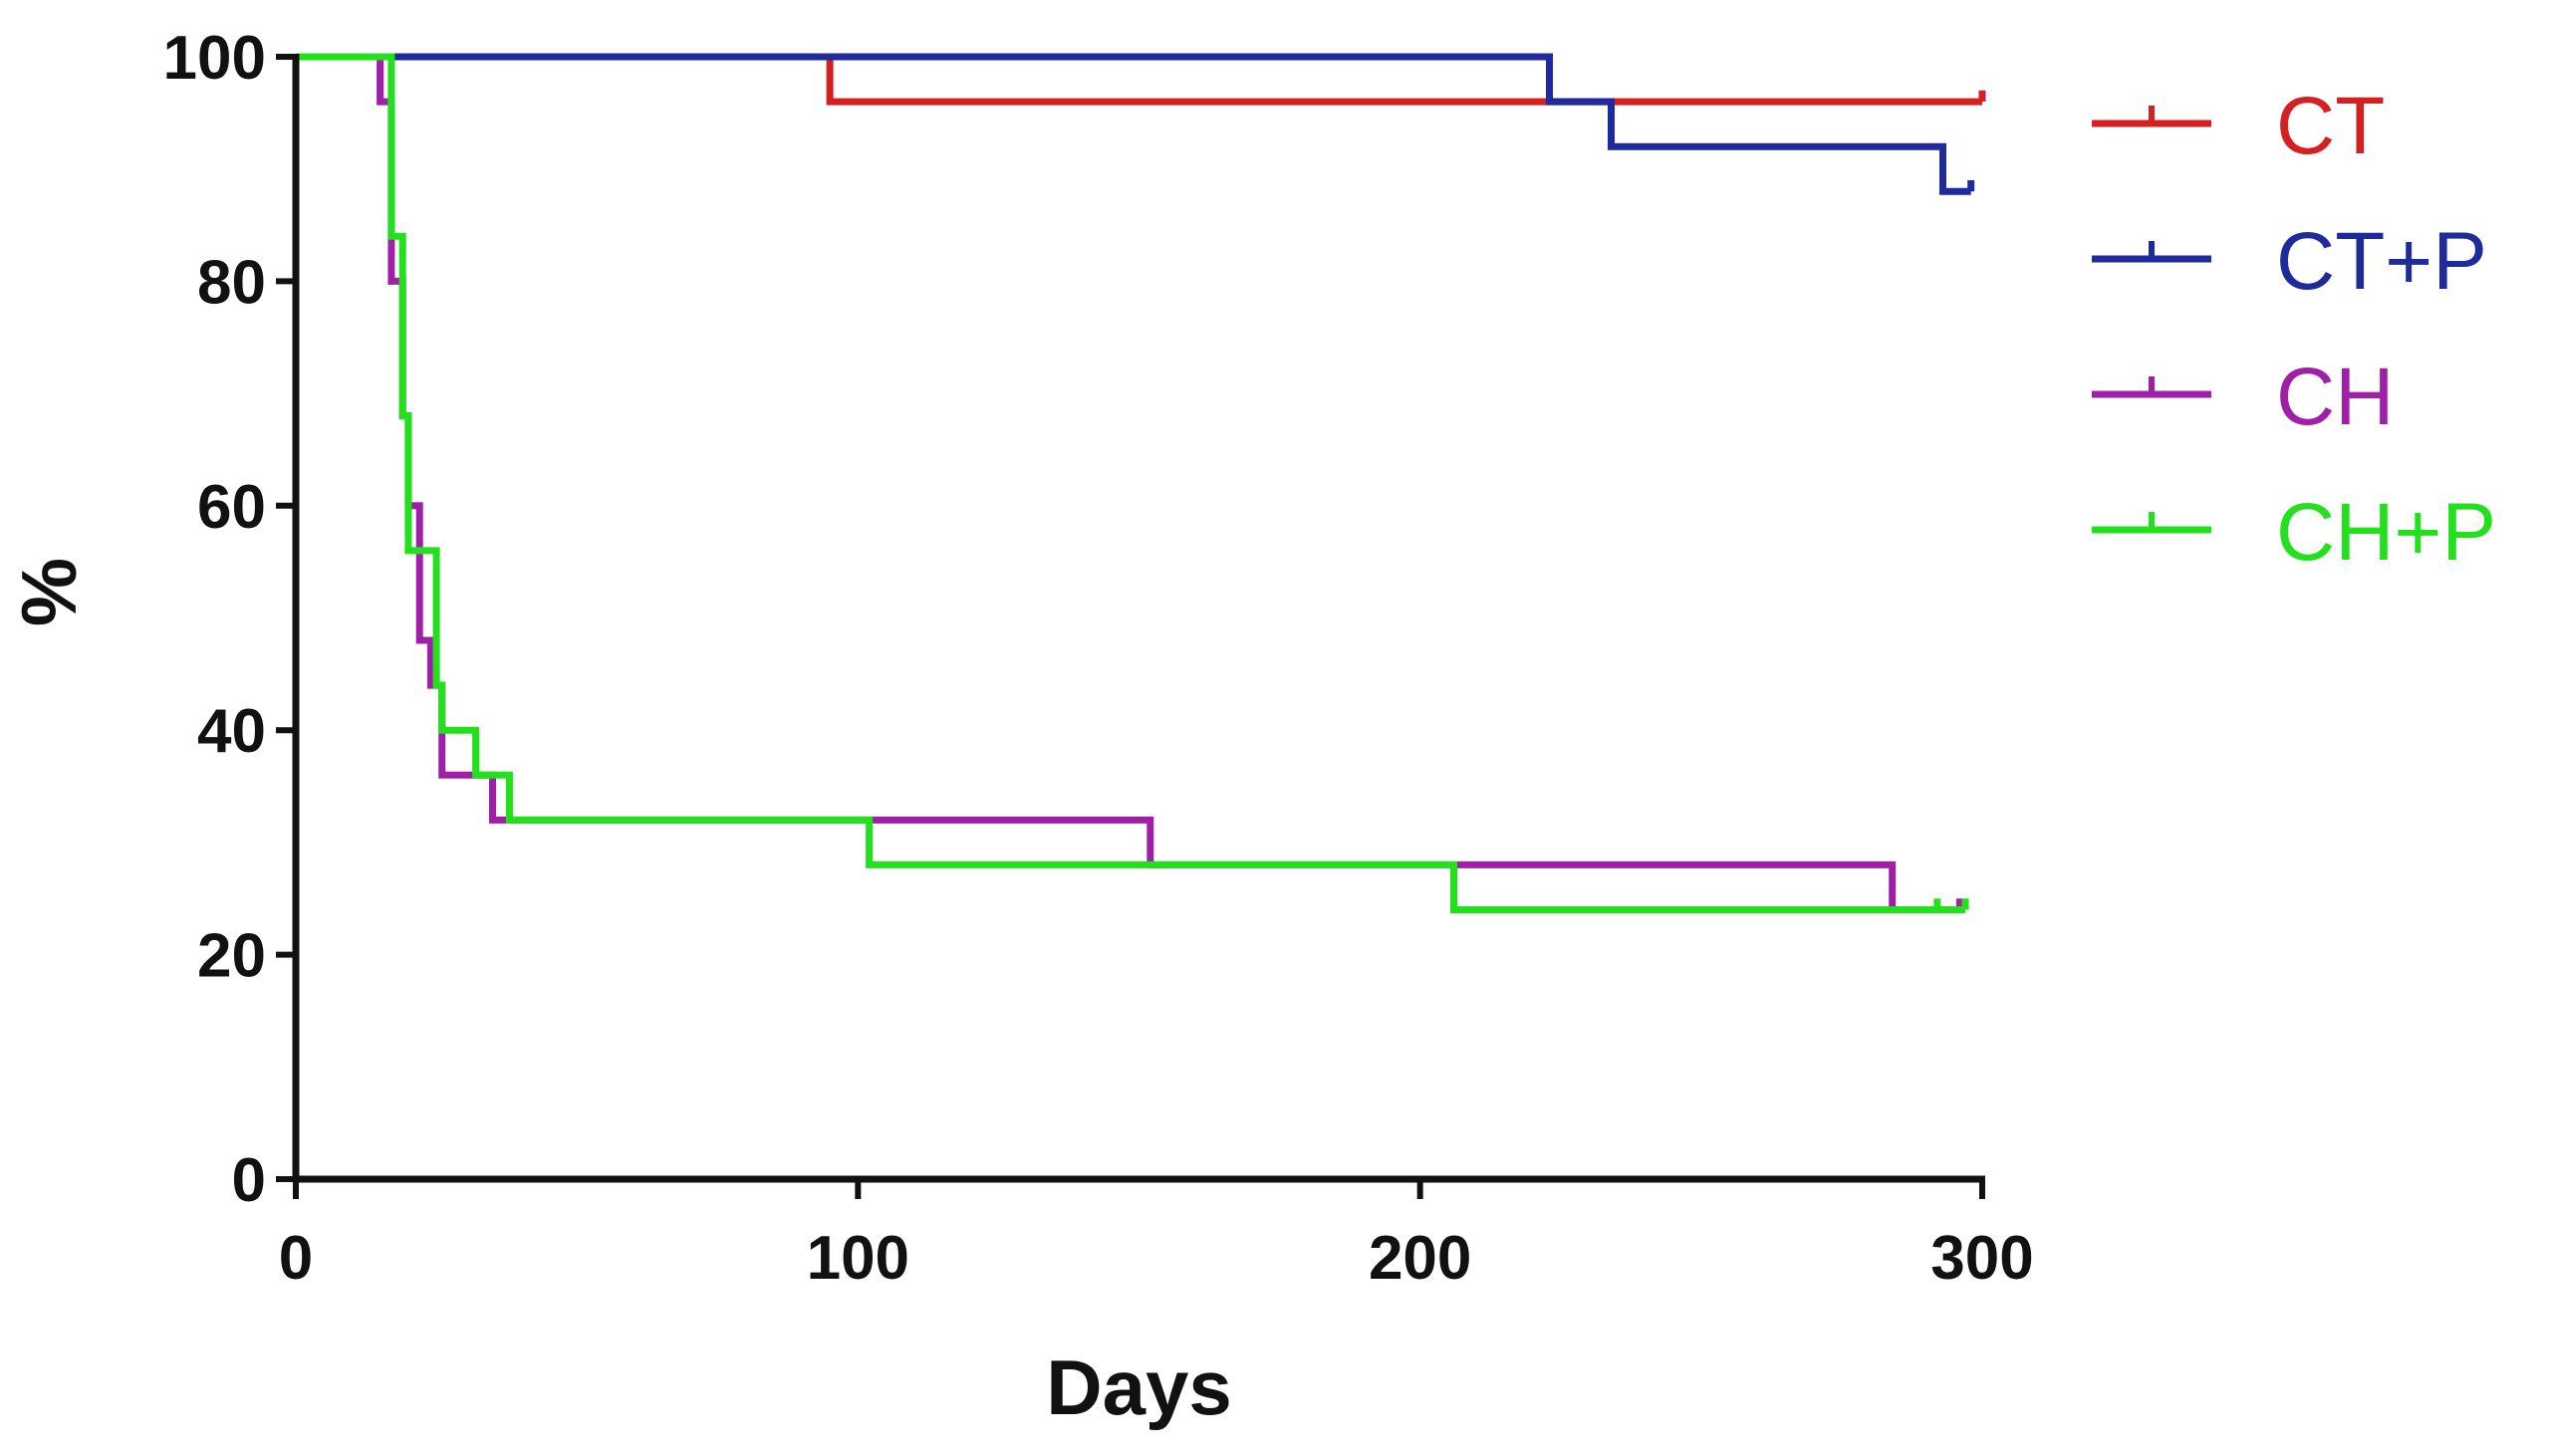 The height and width of the screenshot is (1456, 2549). I want to click on y-tick-label: 0, so click(249, 1180).